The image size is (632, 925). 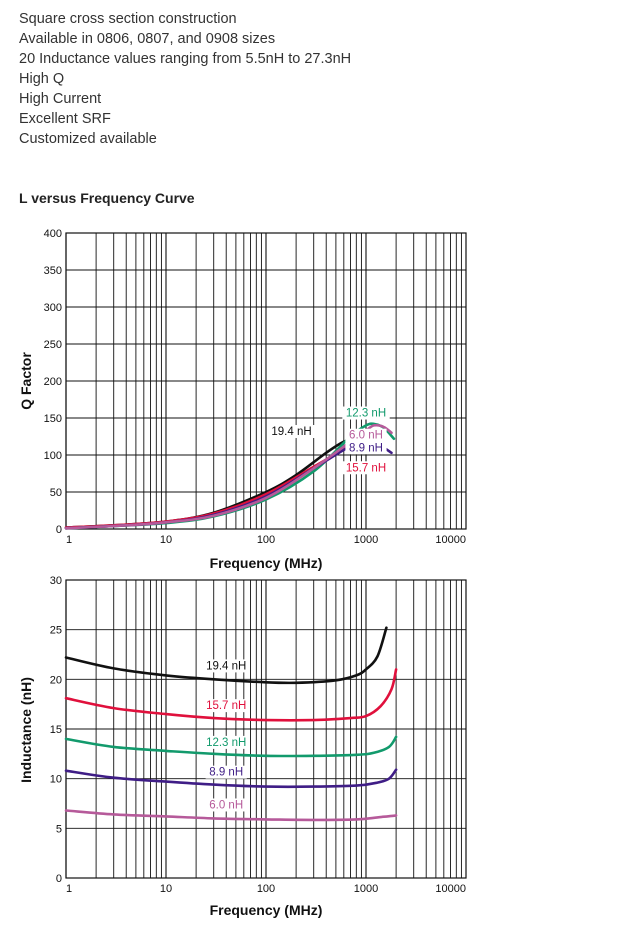 What do you see at coordinates (26, 730) in the screenshot?
I see `y-axis-title: Inductance (nH)` at bounding box center [26, 730].